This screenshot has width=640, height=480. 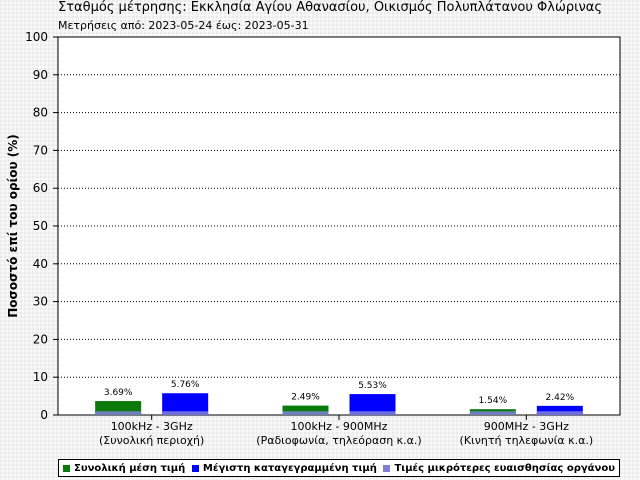 I want to click on data-label: 1.54%, so click(x=493, y=401).